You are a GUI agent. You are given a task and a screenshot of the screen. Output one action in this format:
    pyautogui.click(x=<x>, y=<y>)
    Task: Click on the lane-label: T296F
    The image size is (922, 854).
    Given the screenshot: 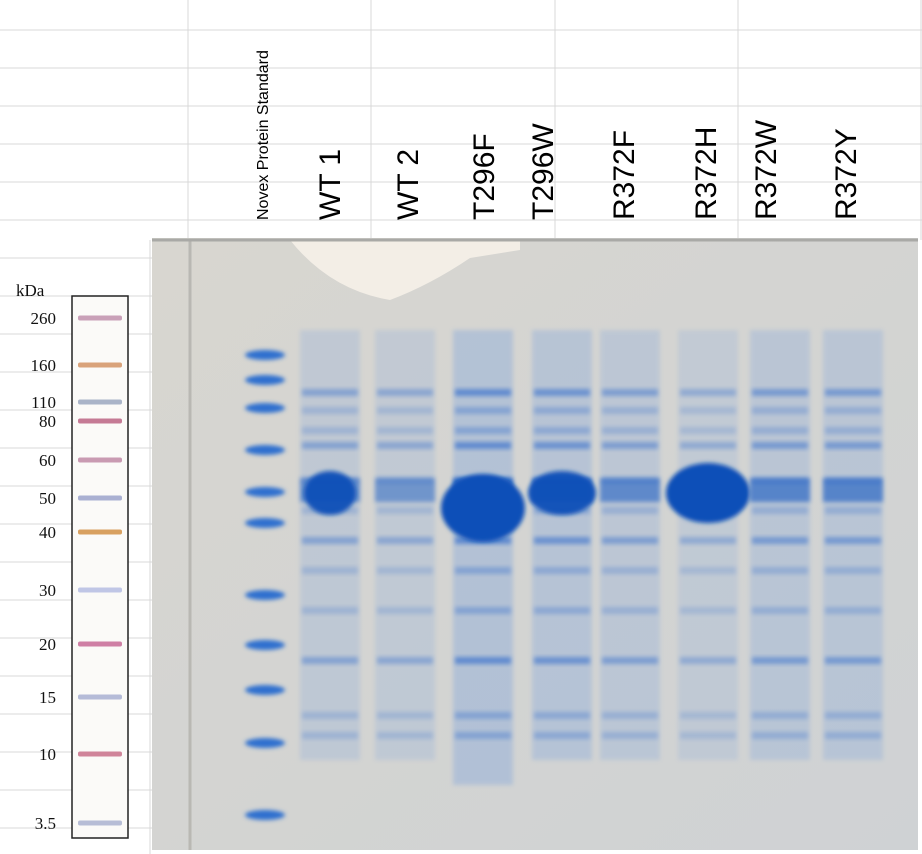 What is the action you would take?
    pyautogui.click(x=484, y=176)
    